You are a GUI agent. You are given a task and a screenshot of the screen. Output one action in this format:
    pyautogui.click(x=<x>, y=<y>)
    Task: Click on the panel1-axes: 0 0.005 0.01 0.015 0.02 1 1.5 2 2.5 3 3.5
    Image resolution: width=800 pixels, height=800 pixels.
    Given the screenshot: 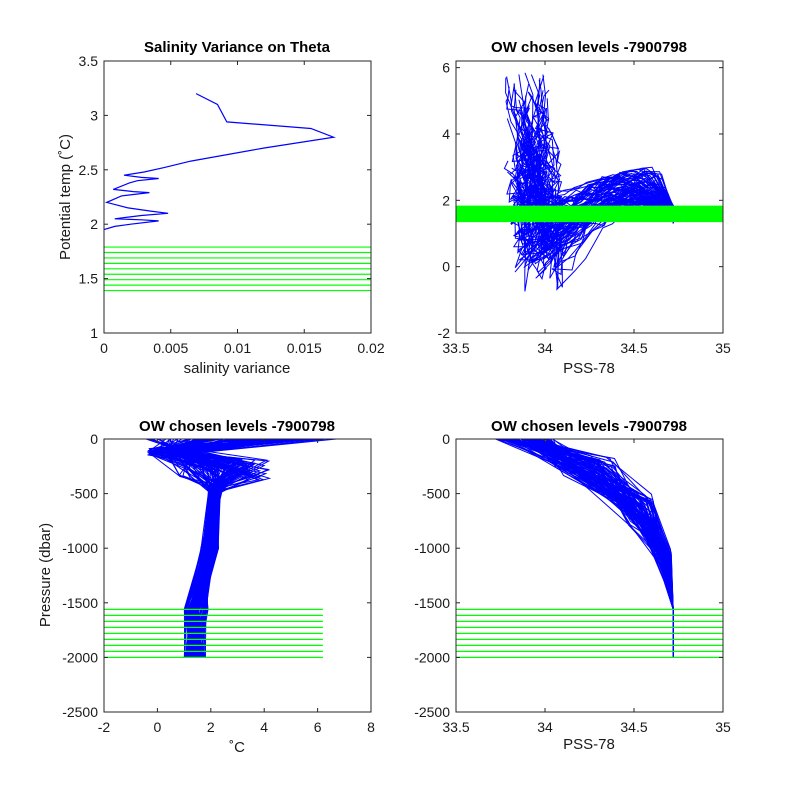 What is the action you would take?
    pyautogui.click(x=232, y=204)
    